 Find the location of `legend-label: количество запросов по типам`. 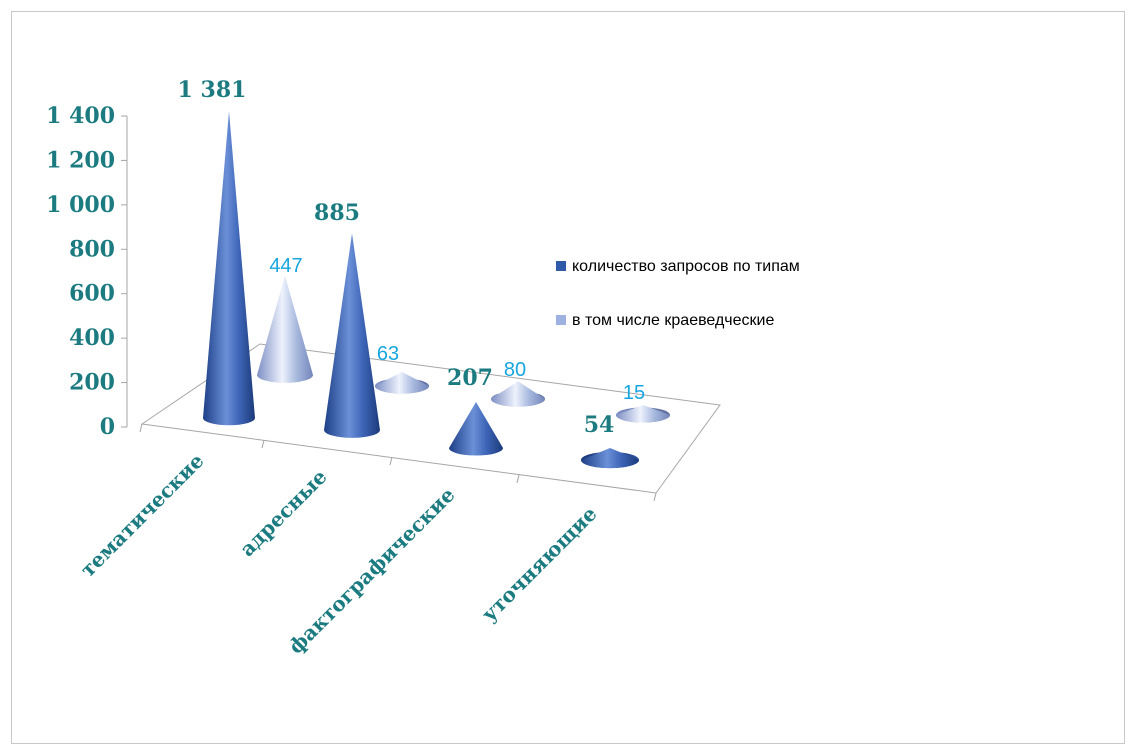

legend-label: количество запросов по типам is located at coordinates (686, 266).